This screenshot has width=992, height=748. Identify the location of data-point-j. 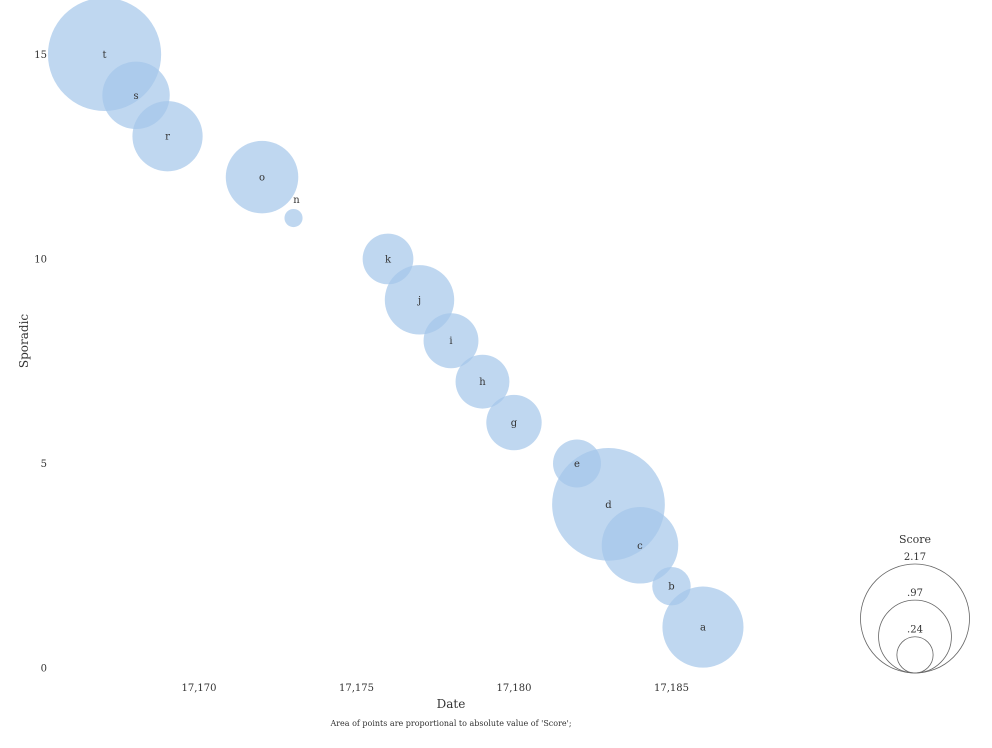
(419, 300).